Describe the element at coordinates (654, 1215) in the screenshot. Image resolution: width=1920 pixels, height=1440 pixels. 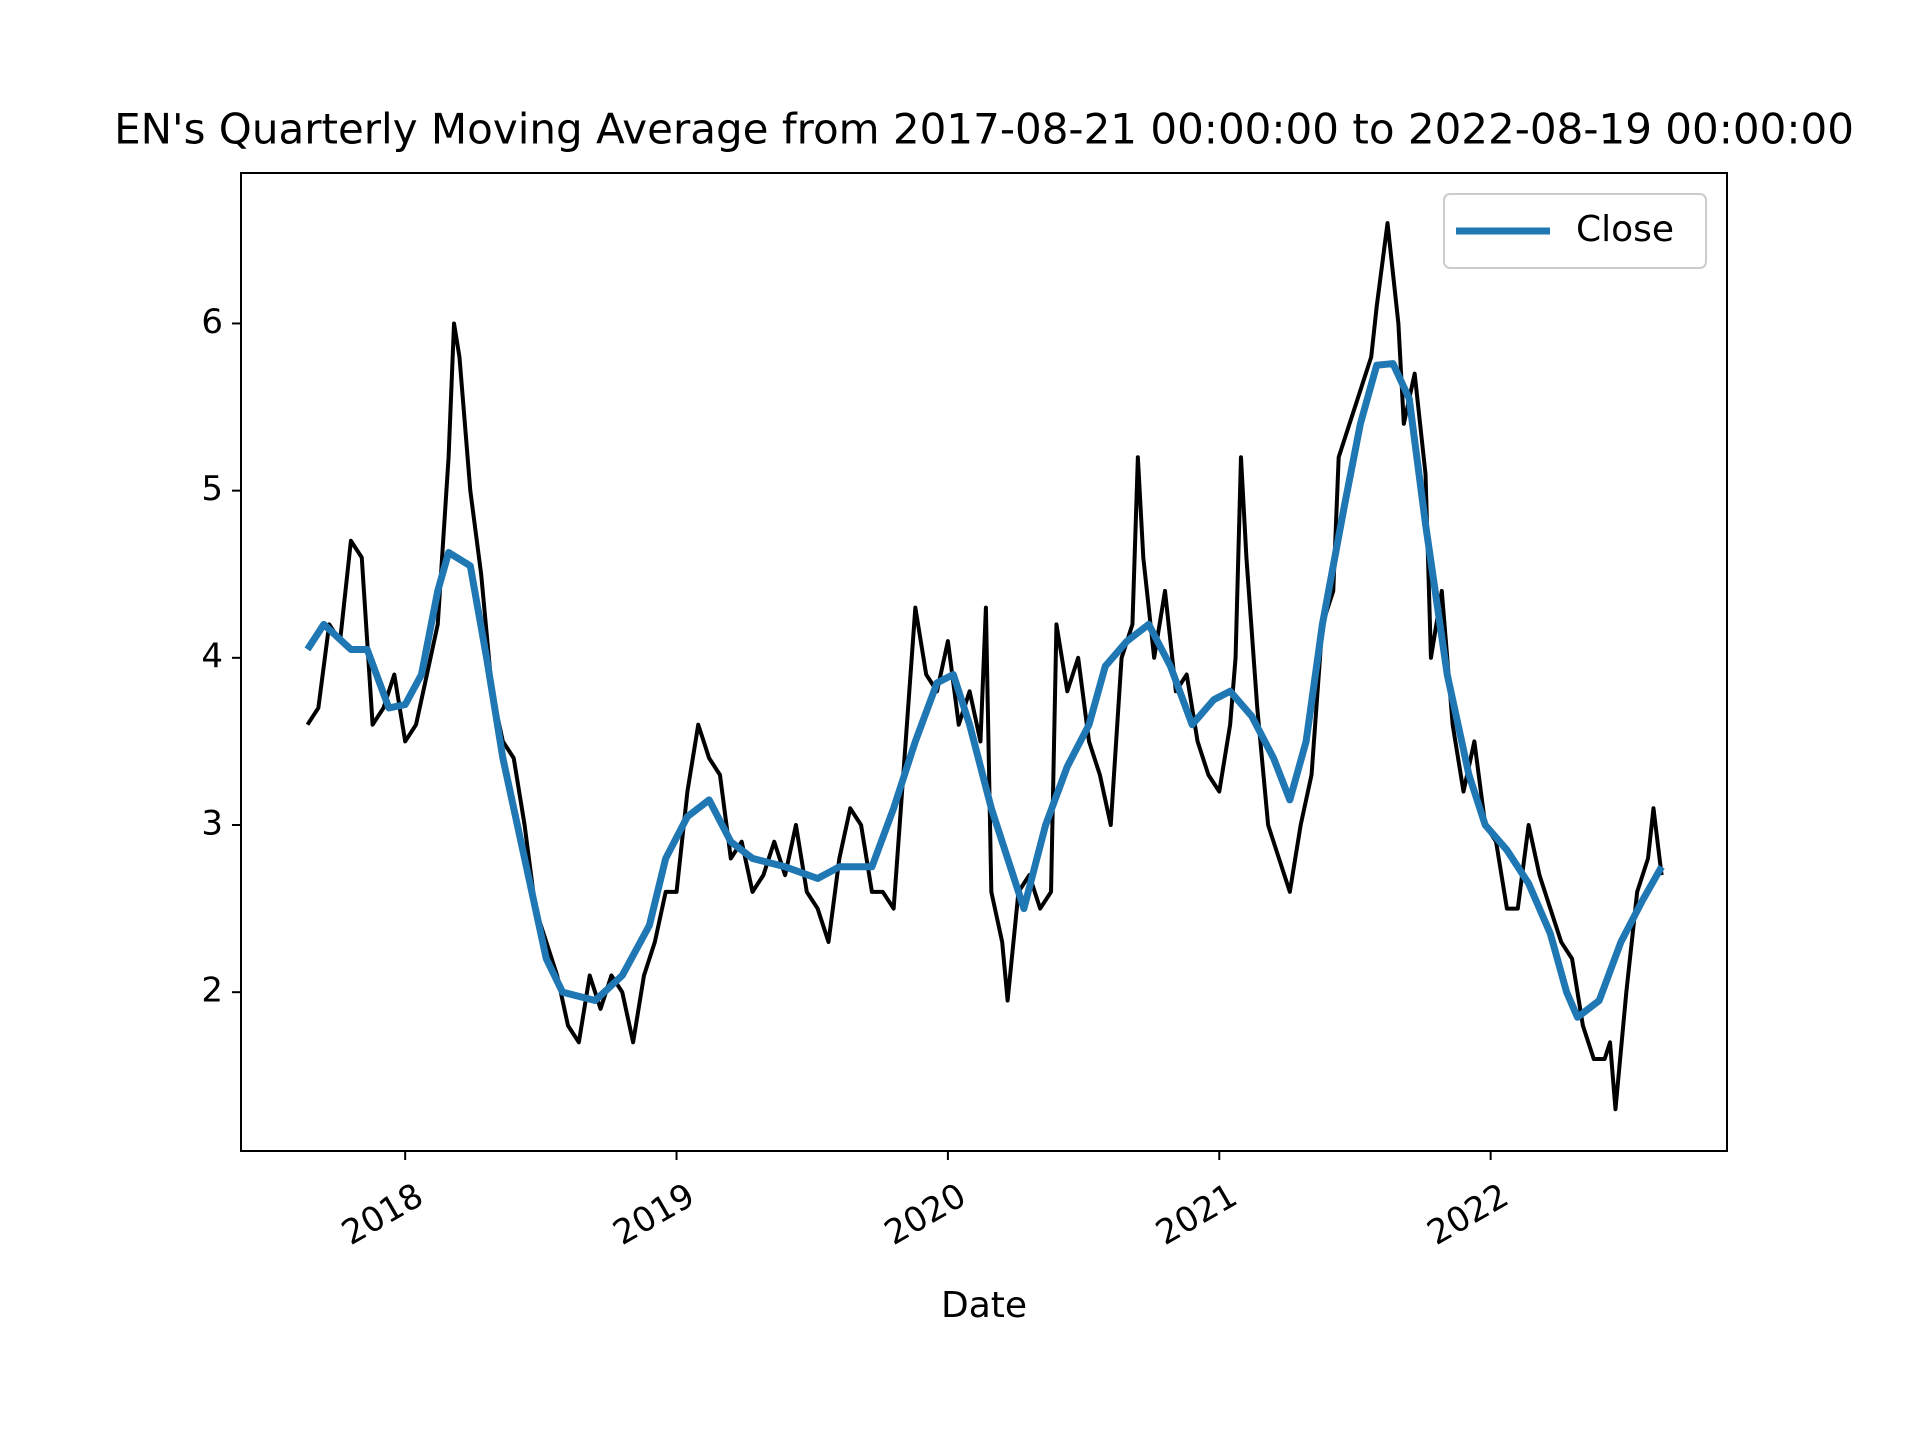
I see `x-tick-label: 2019` at that location.